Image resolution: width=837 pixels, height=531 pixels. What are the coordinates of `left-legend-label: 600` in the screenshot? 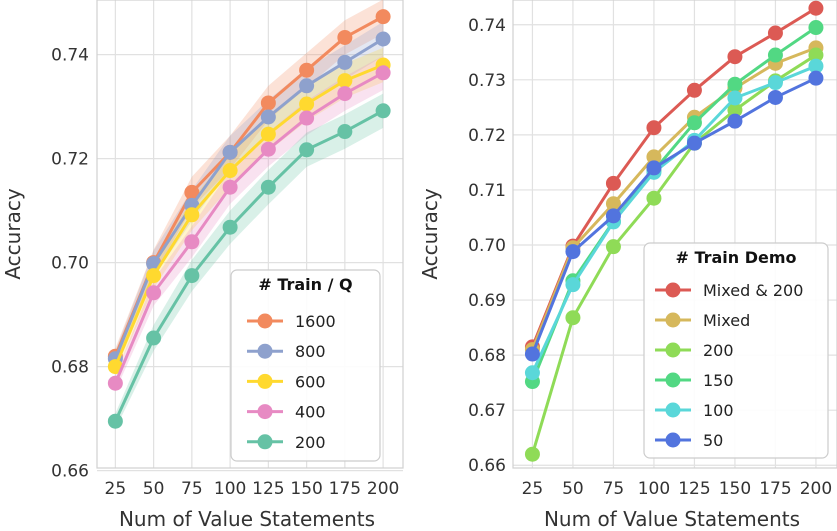 It's located at (310, 381).